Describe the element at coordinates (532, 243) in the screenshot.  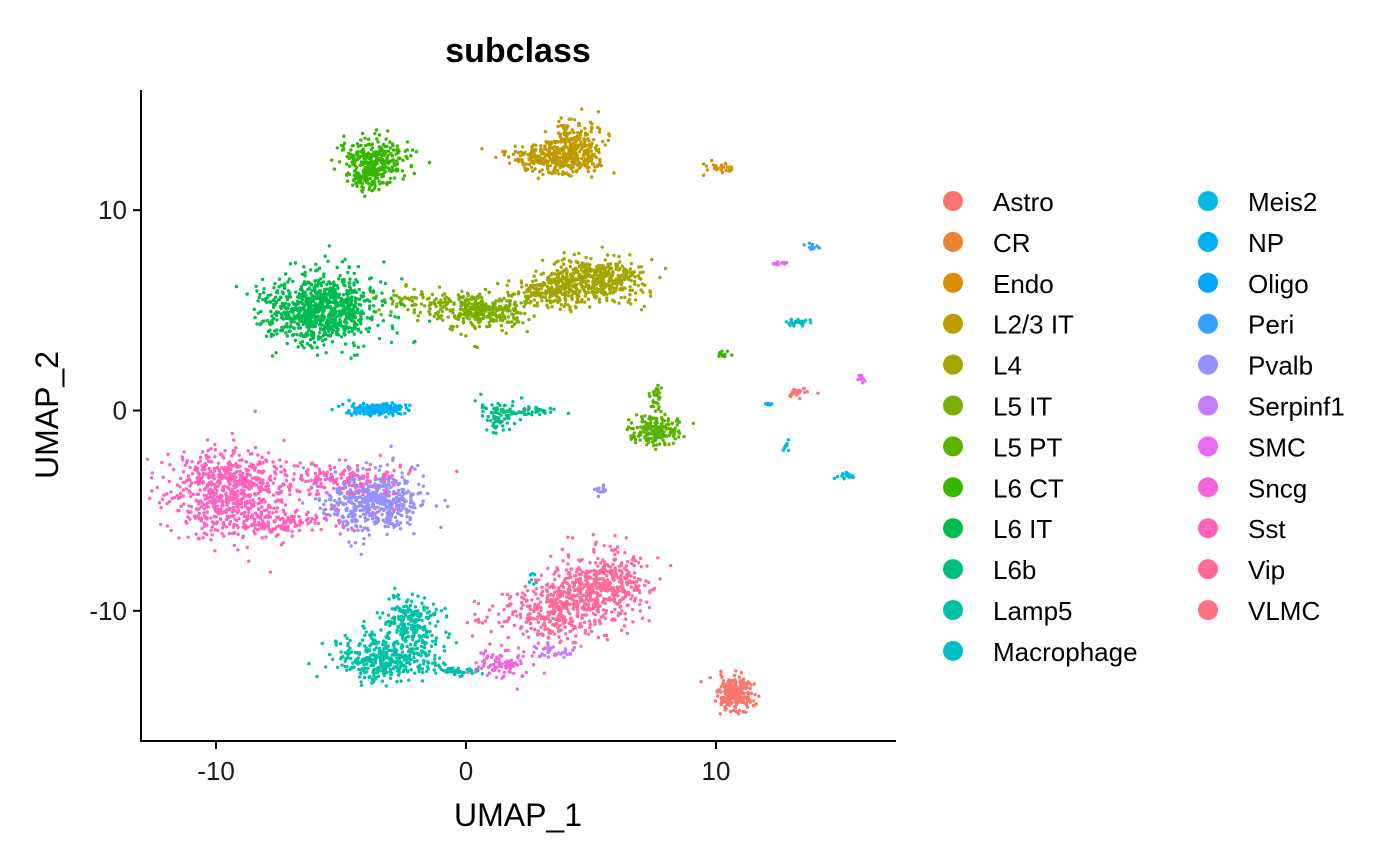
I see `series-l6-ct` at that location.